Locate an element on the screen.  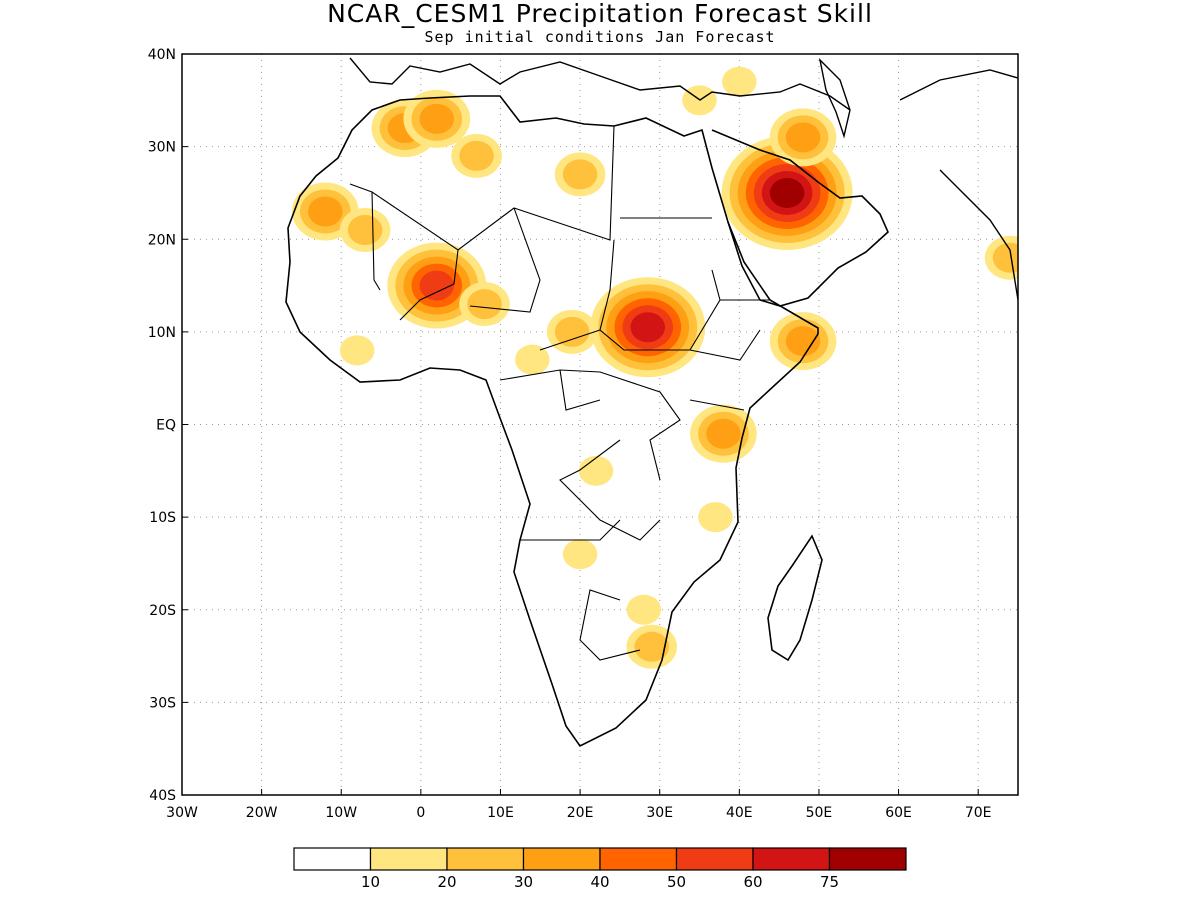
y-tick-label: 10N is located at coordinates (162, 333).